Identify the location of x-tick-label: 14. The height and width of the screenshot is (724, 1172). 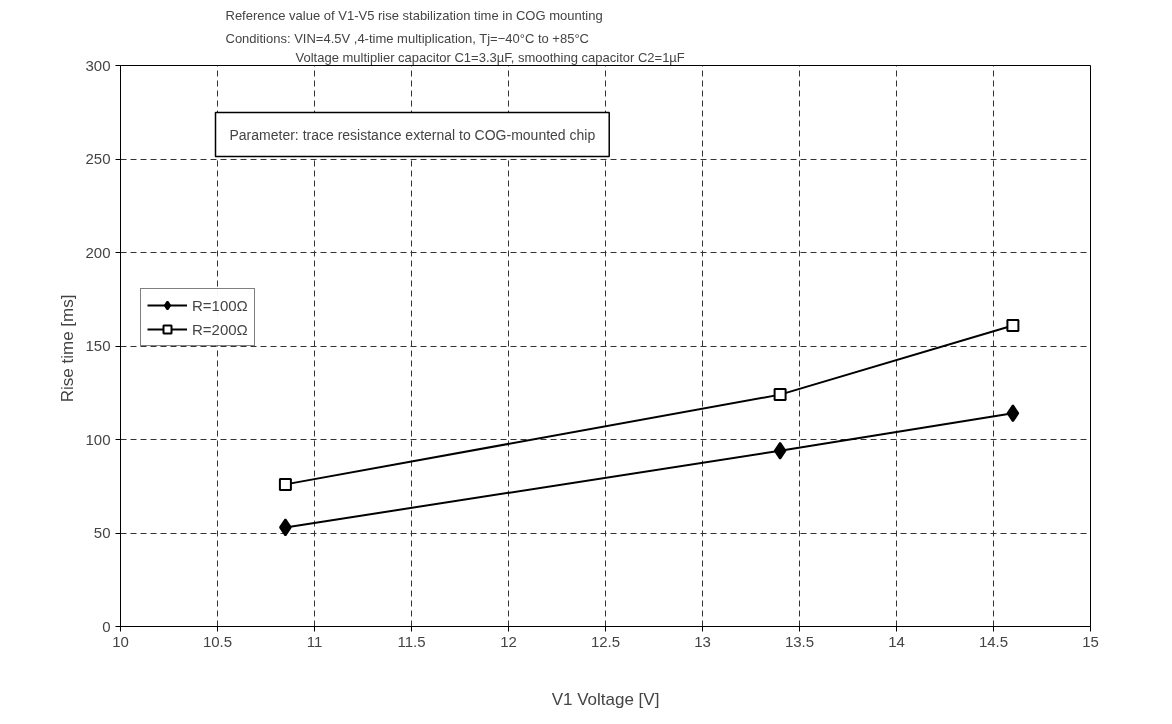
(896, 641).